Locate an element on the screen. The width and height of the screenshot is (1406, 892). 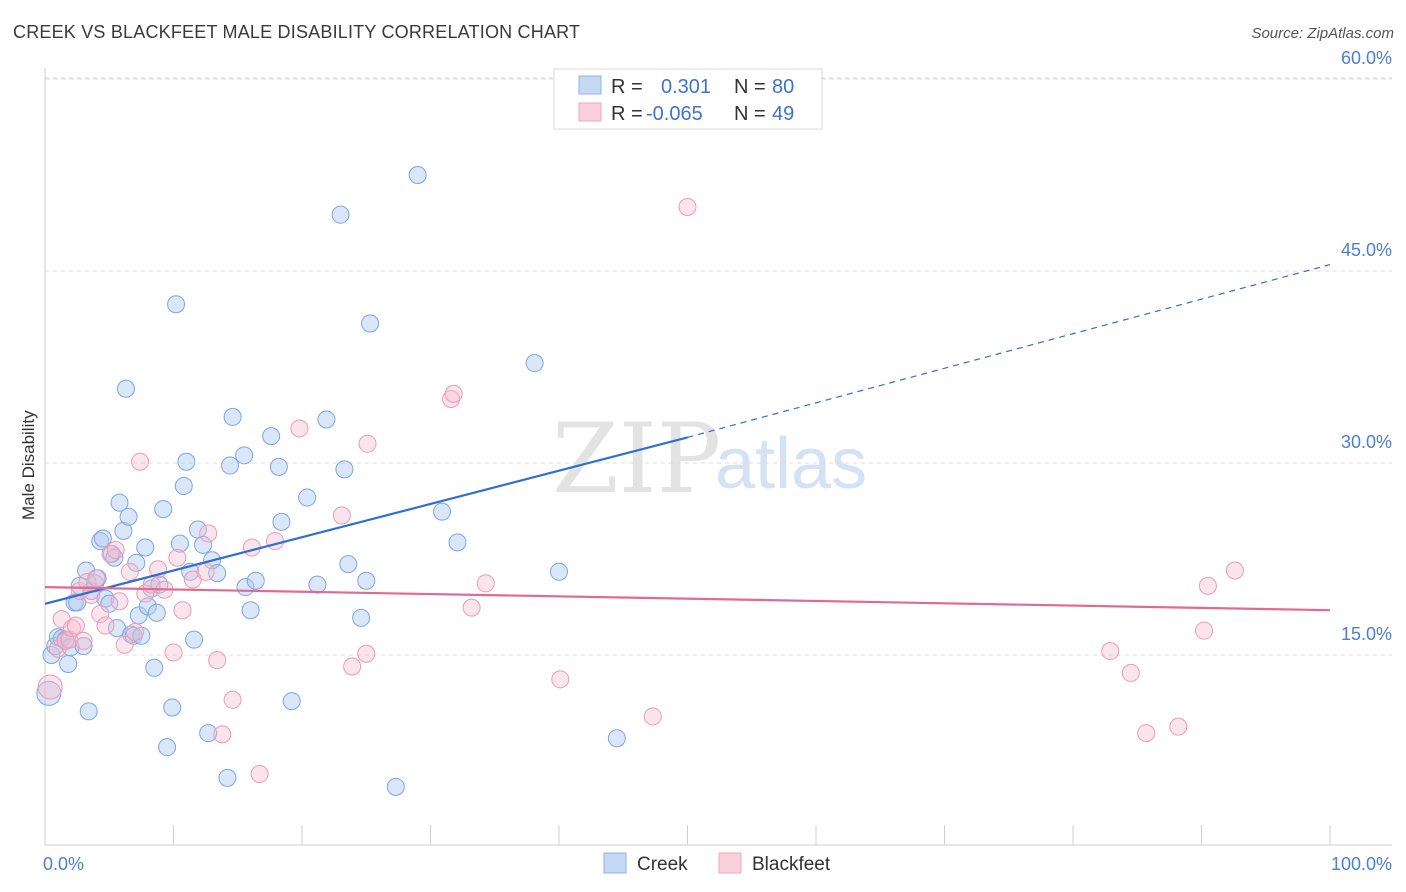
creek-trend-extension is located at coordinates (1009, 351).